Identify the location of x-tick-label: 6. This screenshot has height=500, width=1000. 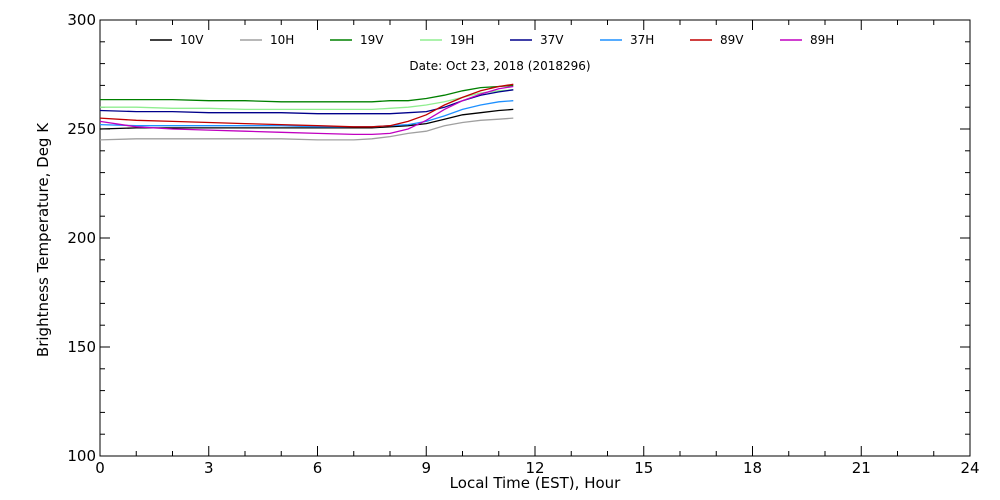
(318, 468).